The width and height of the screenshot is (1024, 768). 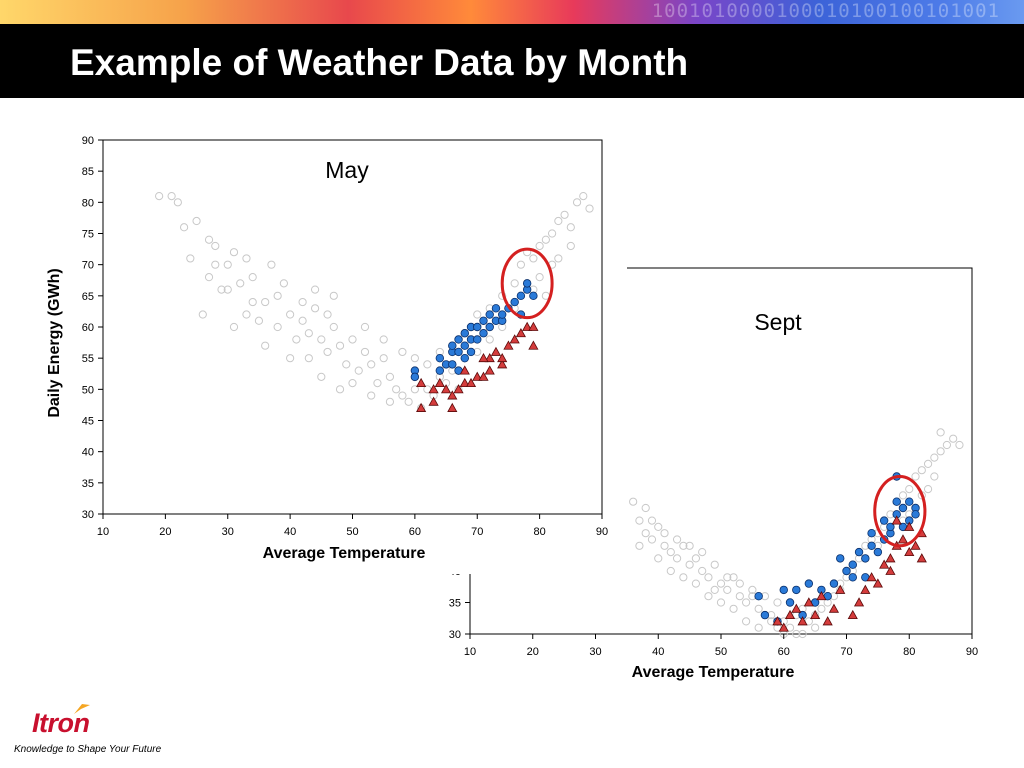 I want to click on may-y-axis-title: Daily Energy (GWh), so click(x=54, y=342).